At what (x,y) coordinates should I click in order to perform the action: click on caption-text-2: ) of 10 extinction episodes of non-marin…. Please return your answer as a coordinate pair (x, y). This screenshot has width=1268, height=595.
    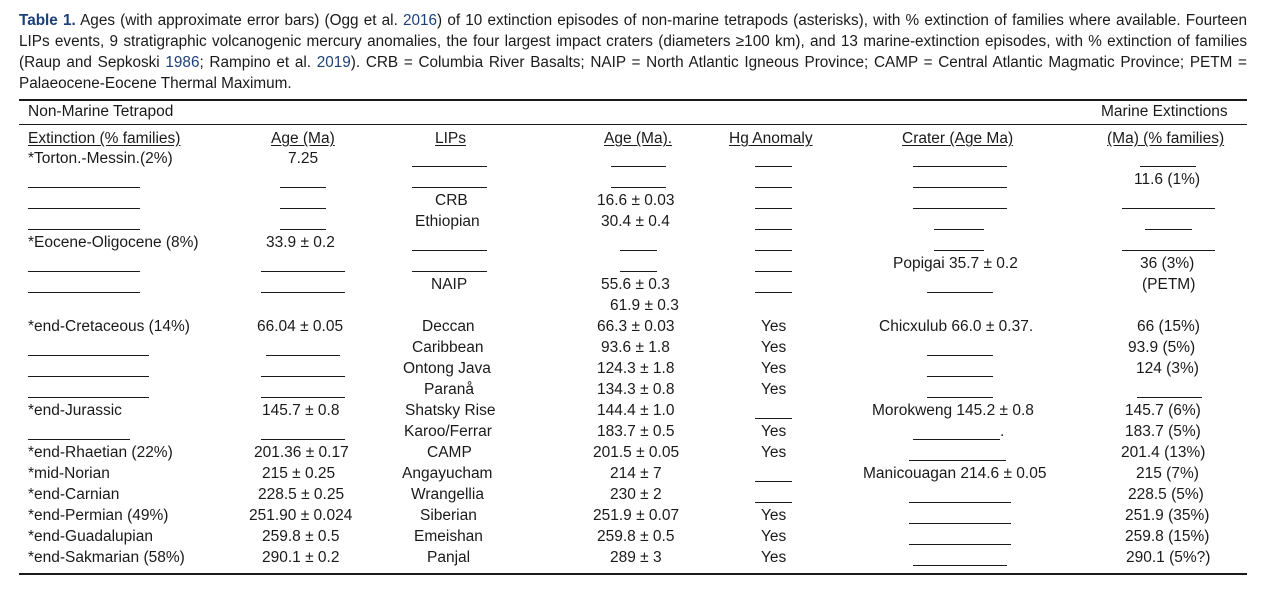
    Looking at the image, I should click on (633, 41).